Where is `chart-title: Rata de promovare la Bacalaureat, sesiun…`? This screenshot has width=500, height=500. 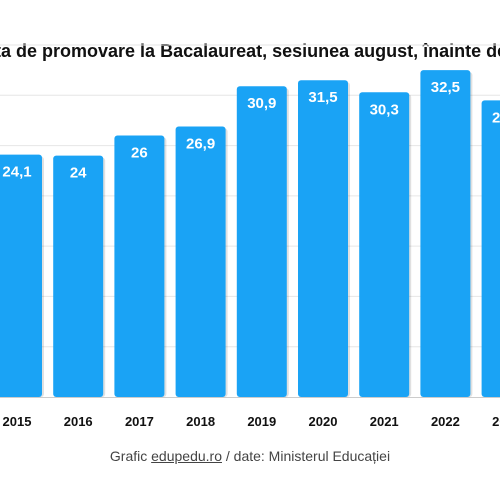
chart-title: Rata de promovare la Bacalaureat, sesiun… is located at coordinates (250, 51).